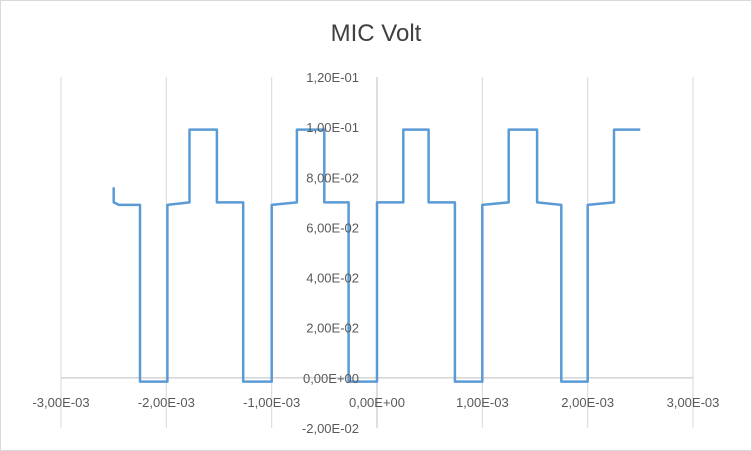  I want to click on x-tick-label: 0,00E+00, so click(377, 402).